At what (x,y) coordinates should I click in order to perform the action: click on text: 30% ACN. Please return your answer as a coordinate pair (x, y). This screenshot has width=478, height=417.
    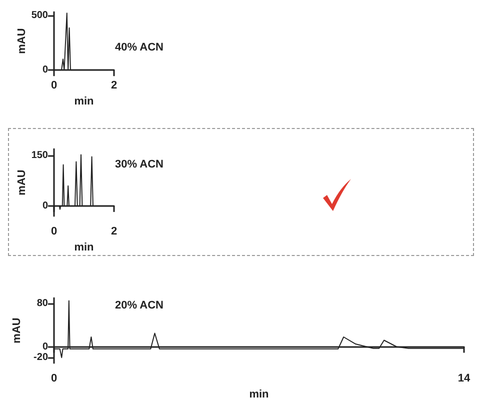
    Looking at the image, I should click on (139, 164).